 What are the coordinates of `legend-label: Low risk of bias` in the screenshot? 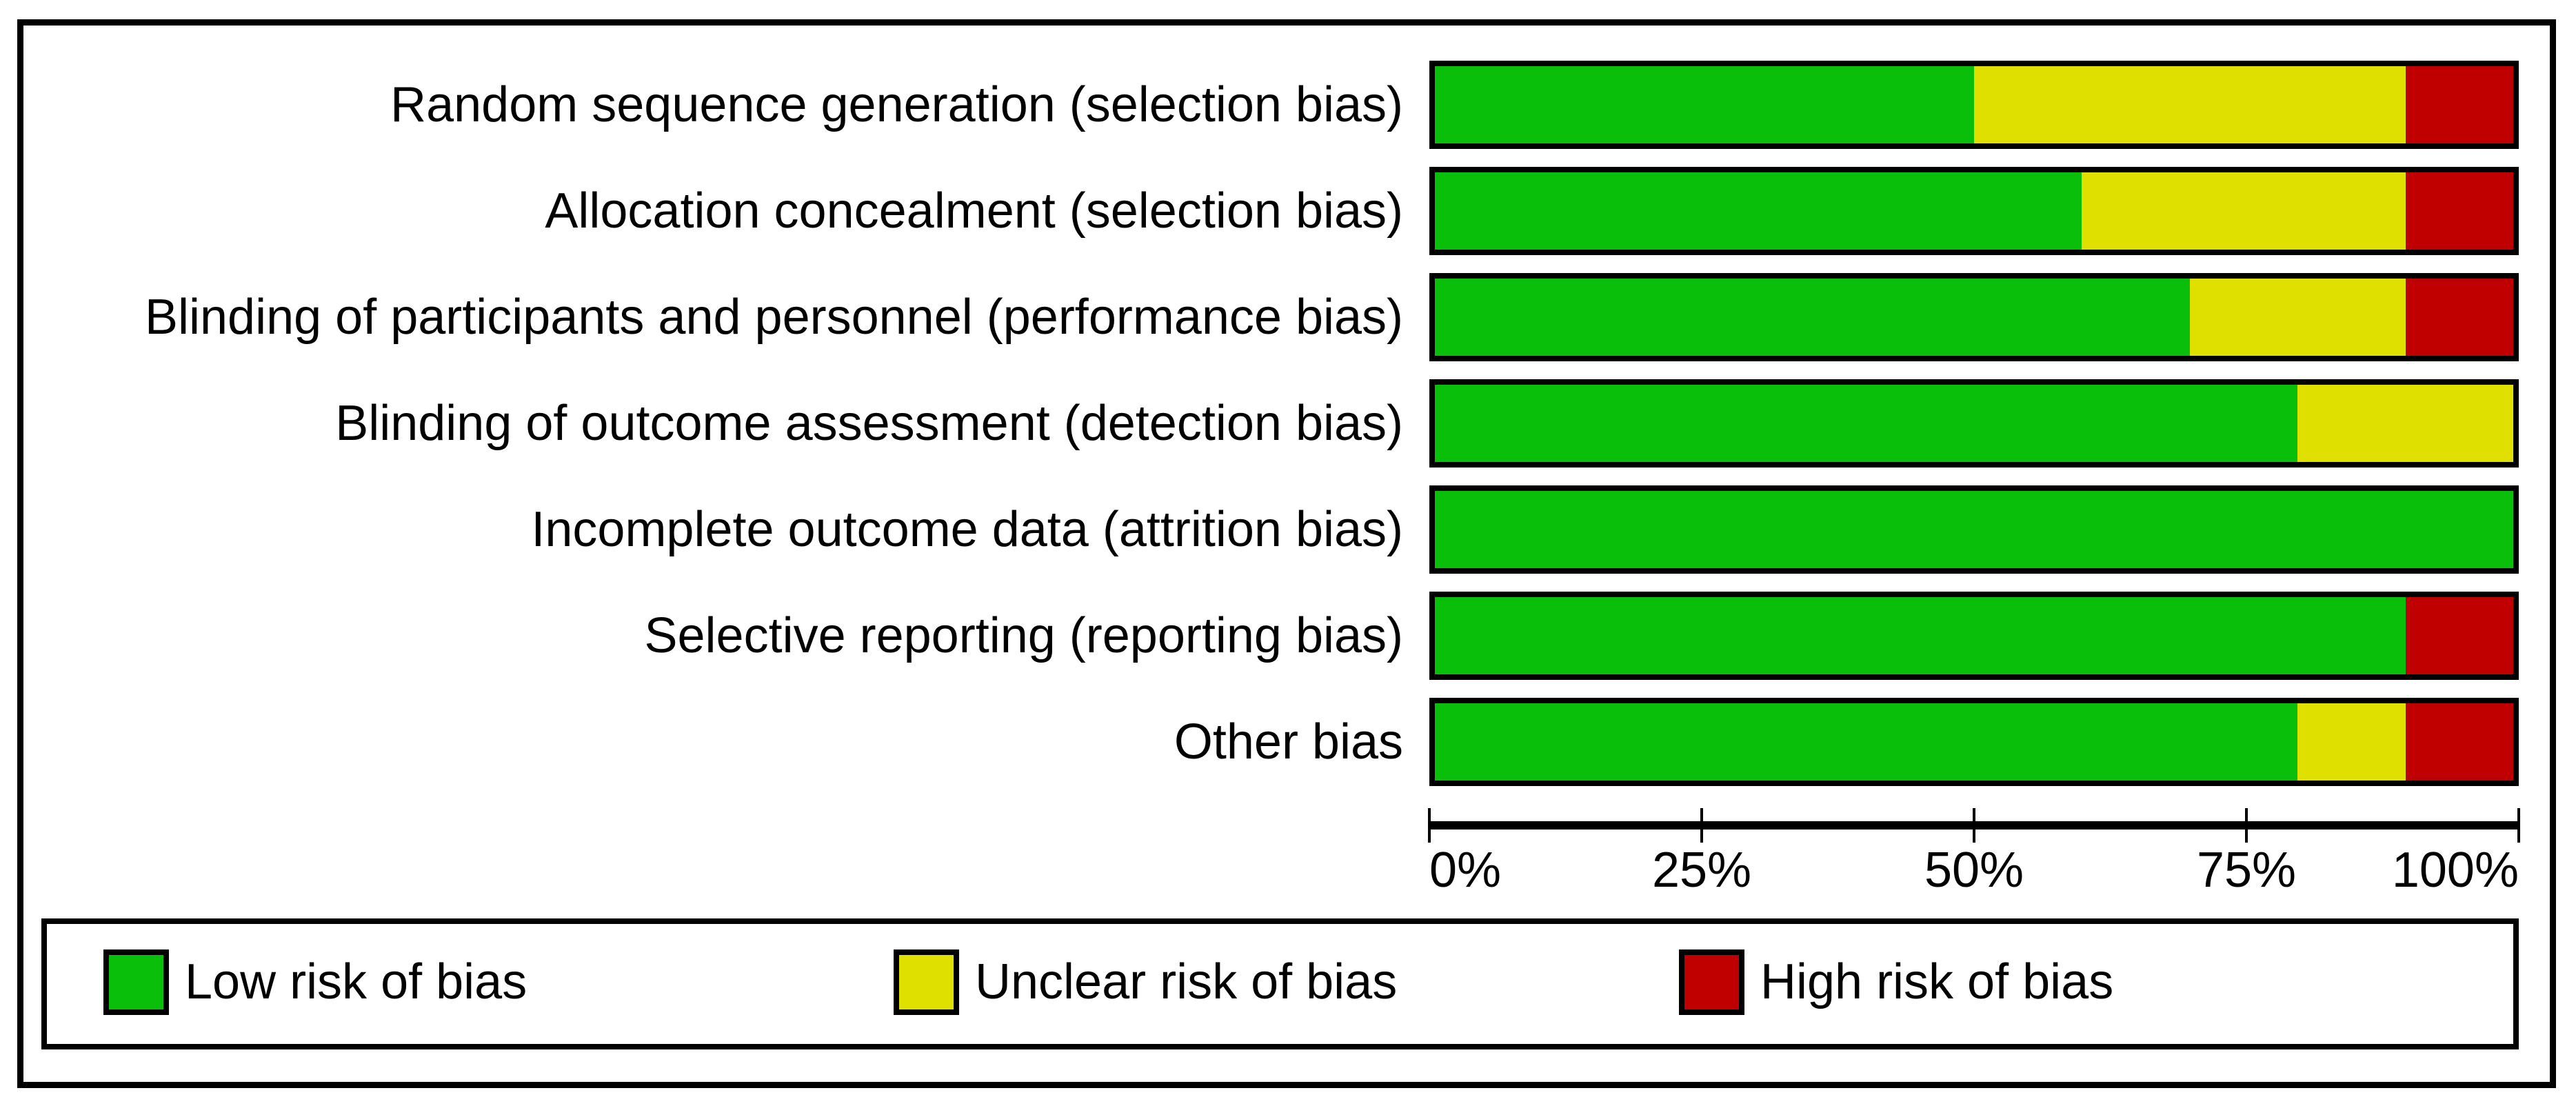 It's located at (356, 981).